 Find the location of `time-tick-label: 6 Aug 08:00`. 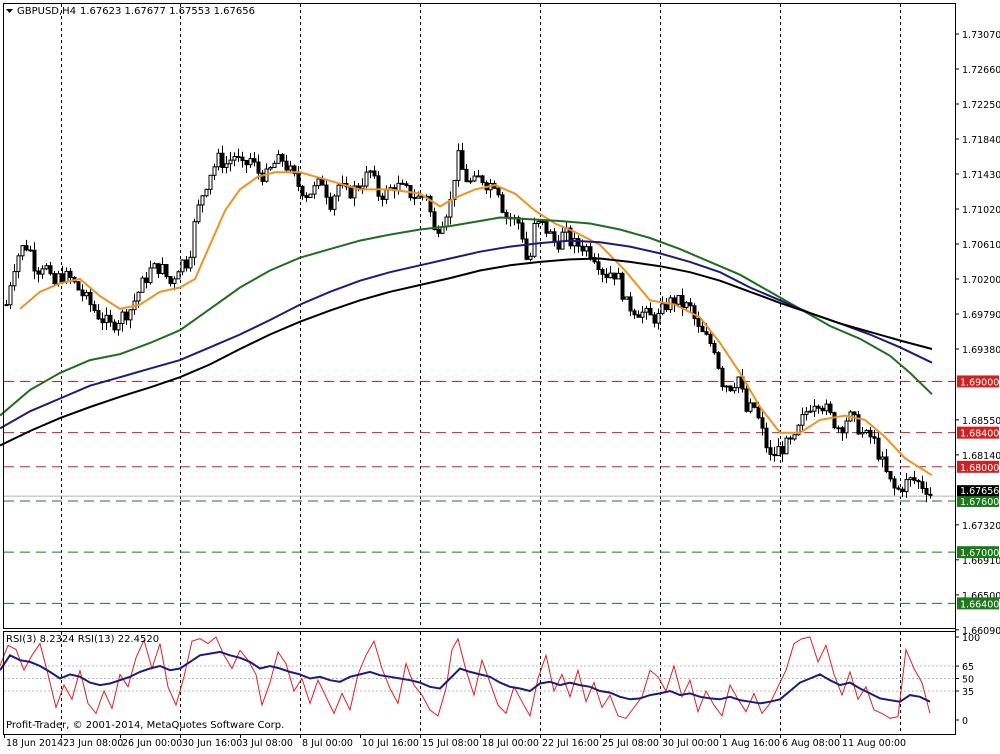

time-tick-label: 6 Aug 08:00 is located at coordinates (811, 743).